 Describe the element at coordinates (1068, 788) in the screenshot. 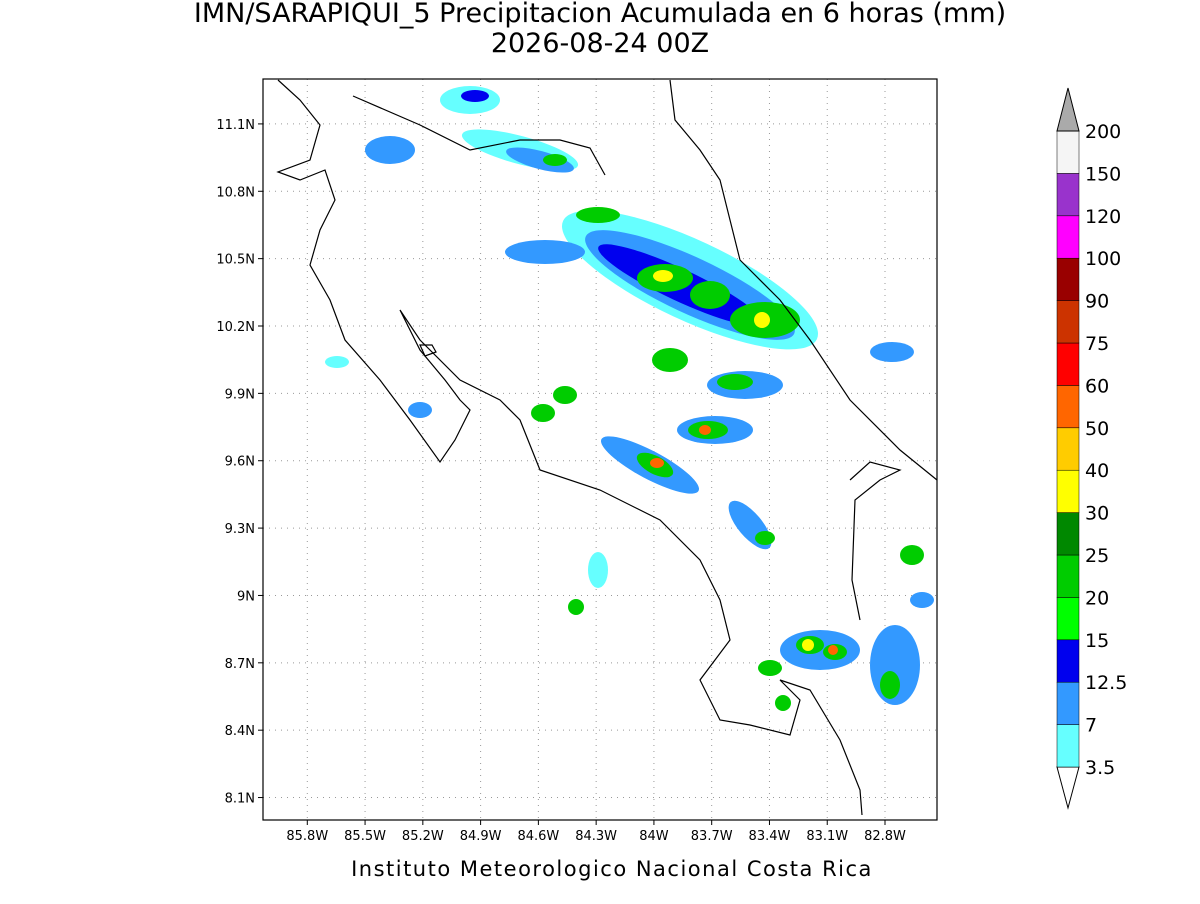

I see `colorbar-under` at that location.